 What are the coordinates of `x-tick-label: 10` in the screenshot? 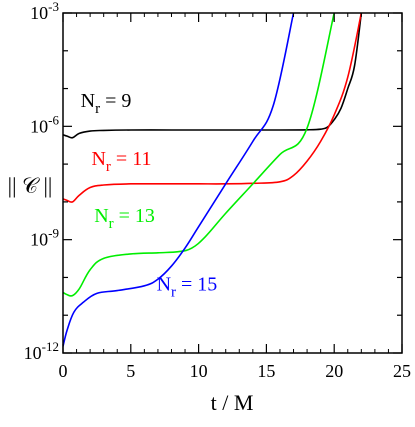 It's located at (199, 371).